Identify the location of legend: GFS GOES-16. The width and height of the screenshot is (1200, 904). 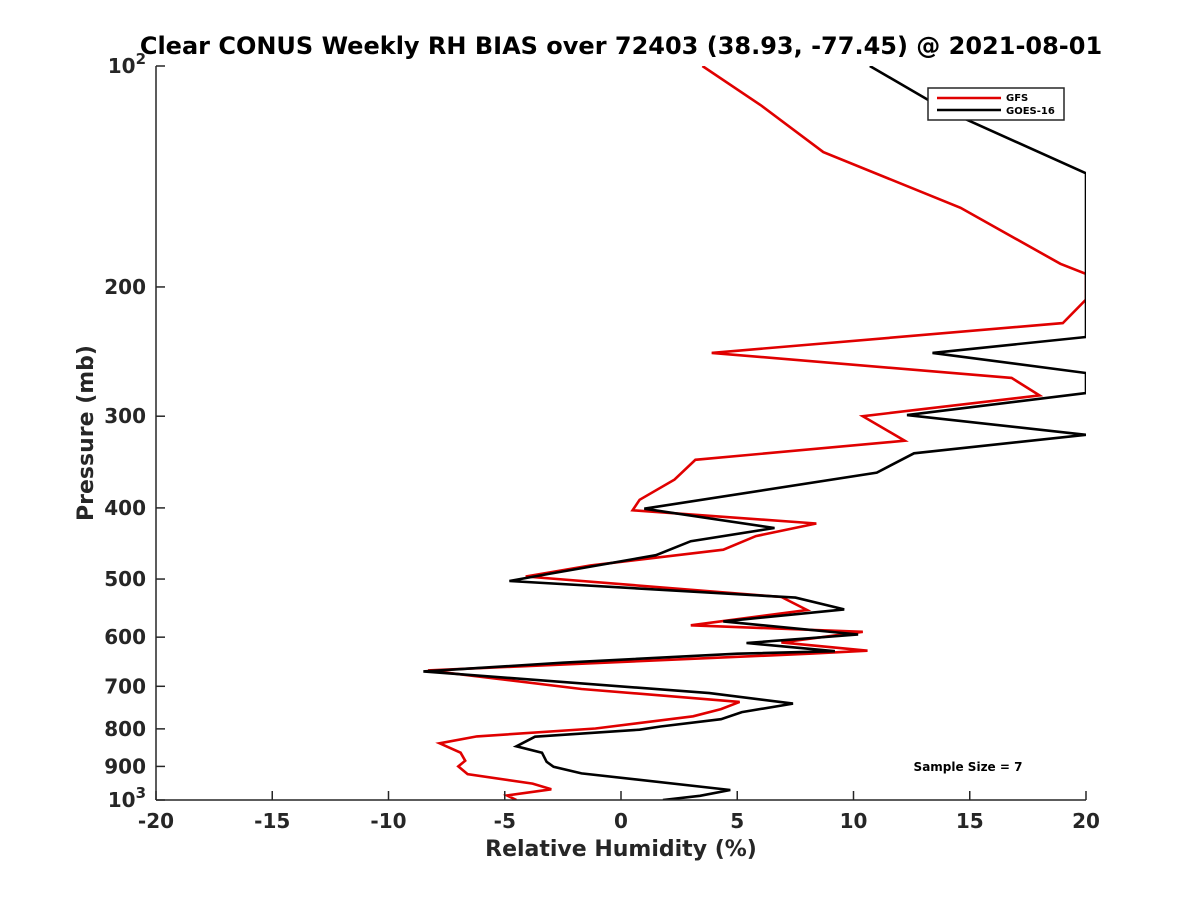
(996, 104).